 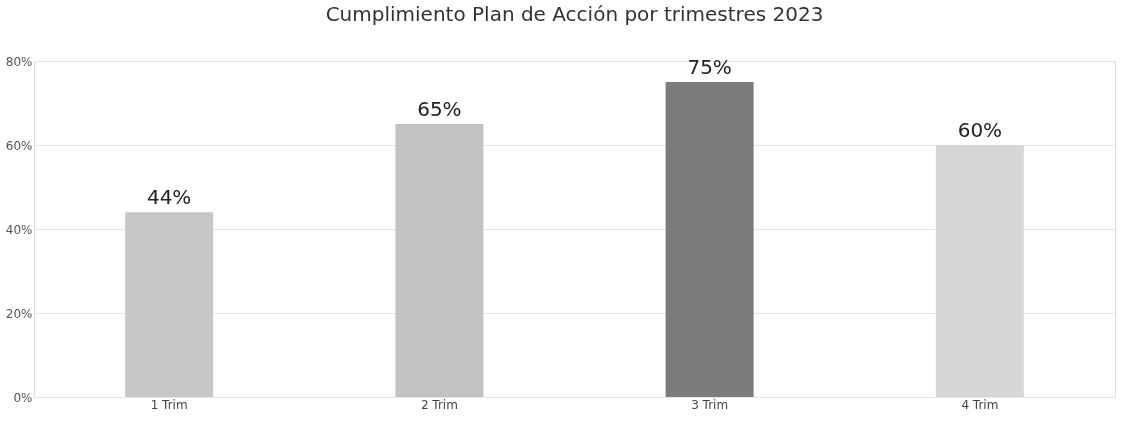 I want to click on y-tick-label: 80%, so click(x=19, y=61).